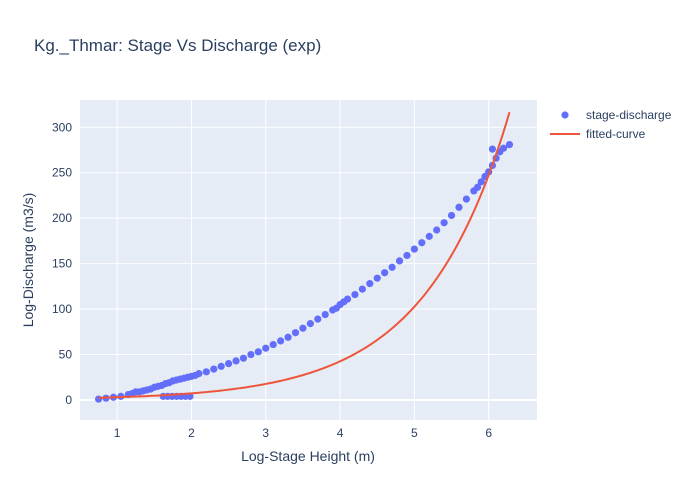  Describe the element at coordinates (191, 433) in the screenshot. I see `x-tick-label: 2` at that location.